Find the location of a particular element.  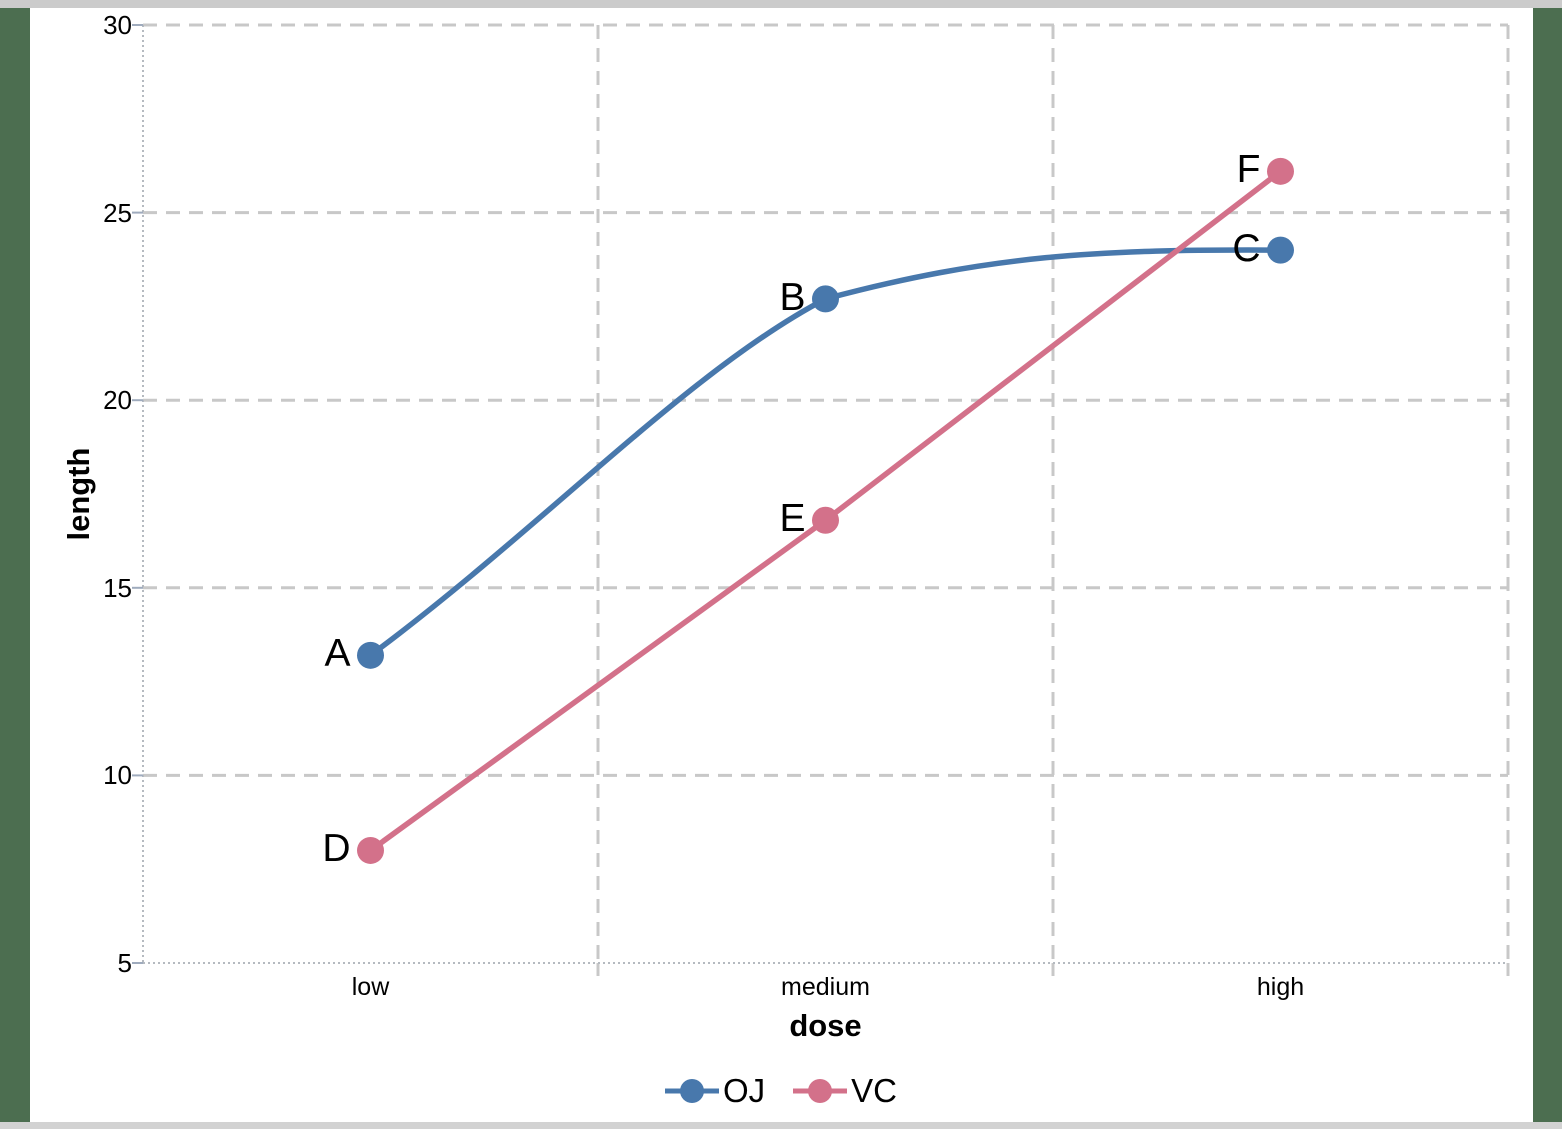

point-label-D: D is located at coordinates (336, 849).